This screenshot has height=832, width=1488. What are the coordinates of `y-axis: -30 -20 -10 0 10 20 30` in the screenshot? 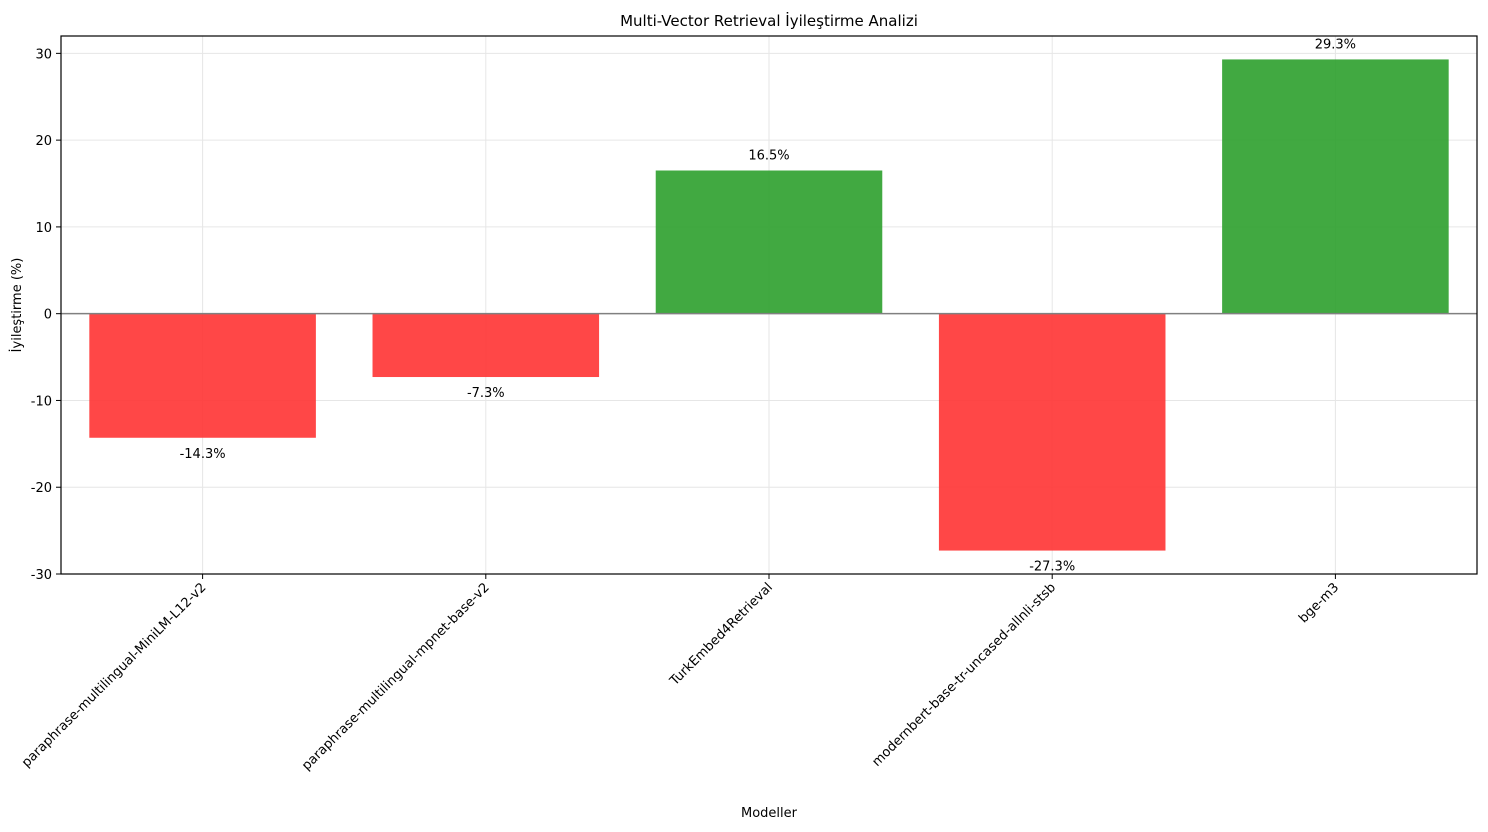 It's located at (46, 315).